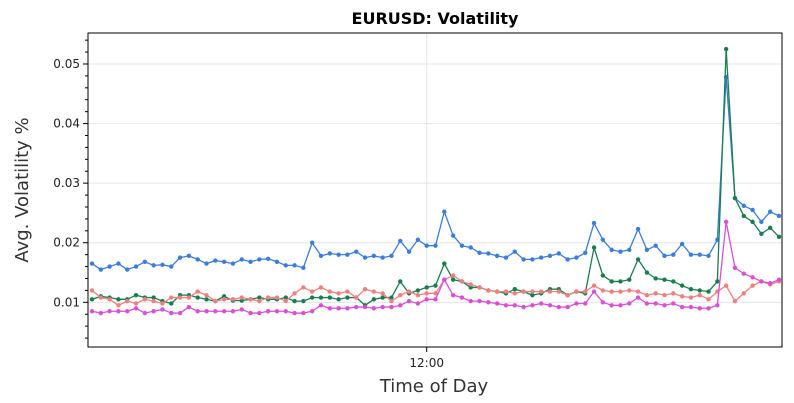 The height and width of the screenshot is (403, 794). What do you see at coordinates (66, 183) in the screenshot?
I see `y-tick-label: 0.03` at bounding box center [66, 183].